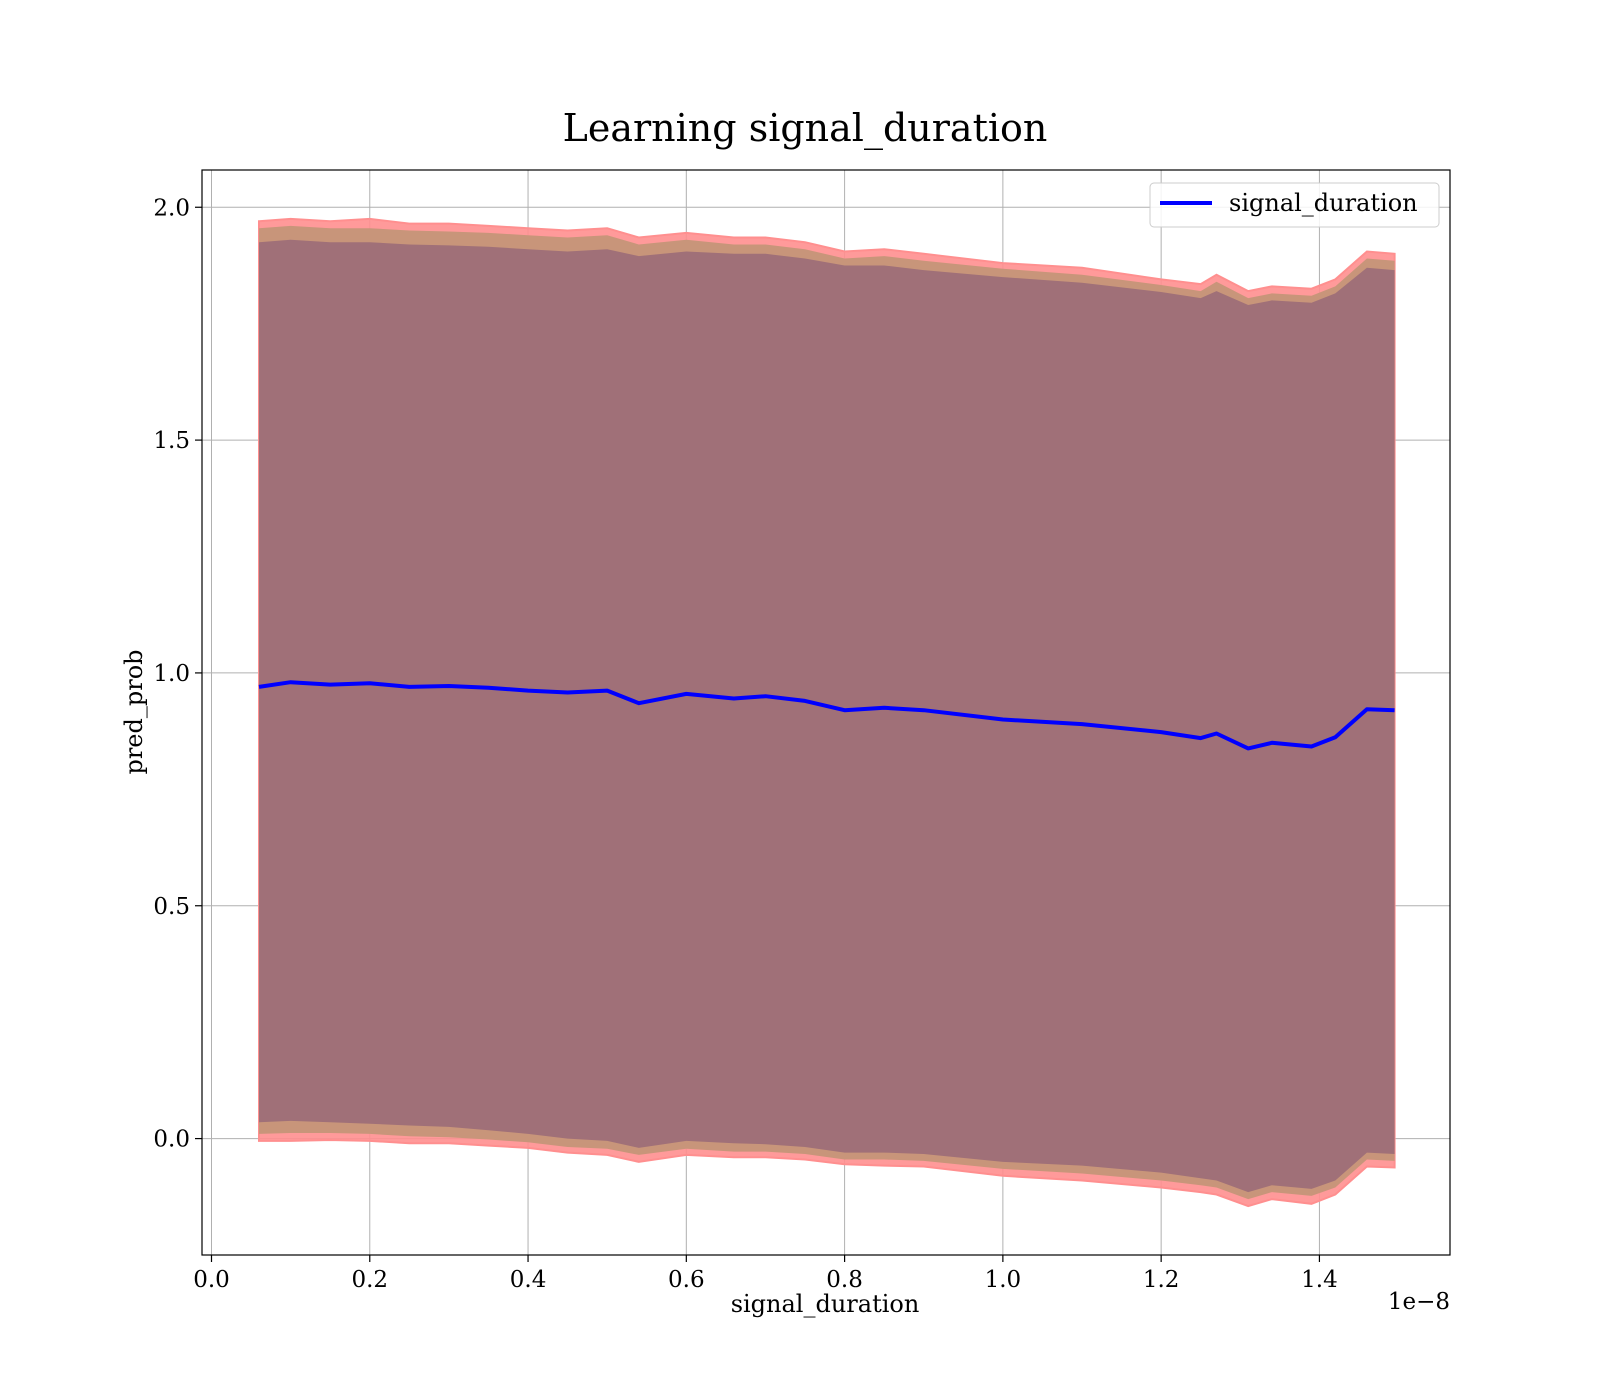 This screenshot has width=1600, height=1400. Describe the element at coordinates (171, 674) in the screenshot. I see `y-tick-label: 1.0` at that location.